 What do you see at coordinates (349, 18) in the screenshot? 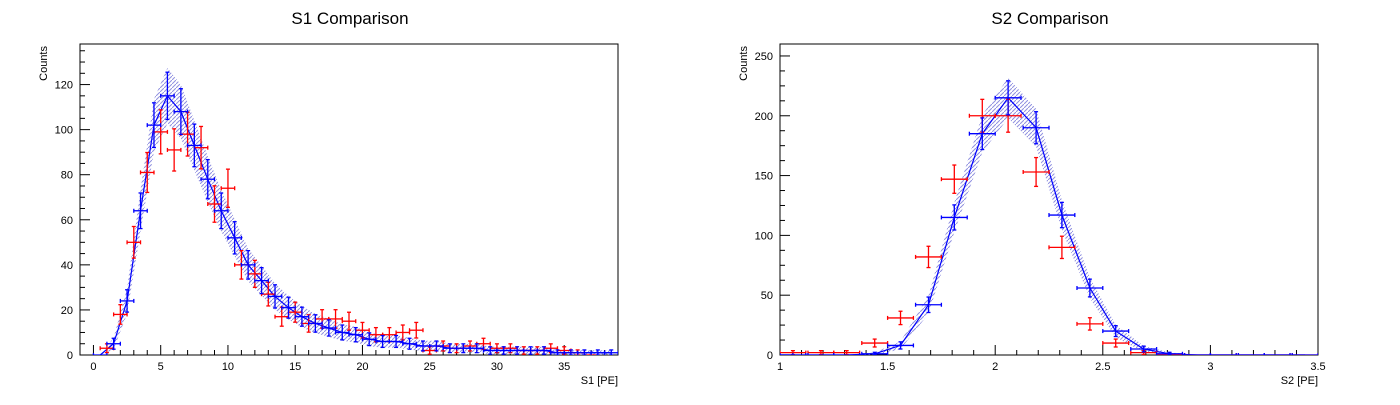
I see `chart-title: S1 Comparison` at bounding box center [349, 18].